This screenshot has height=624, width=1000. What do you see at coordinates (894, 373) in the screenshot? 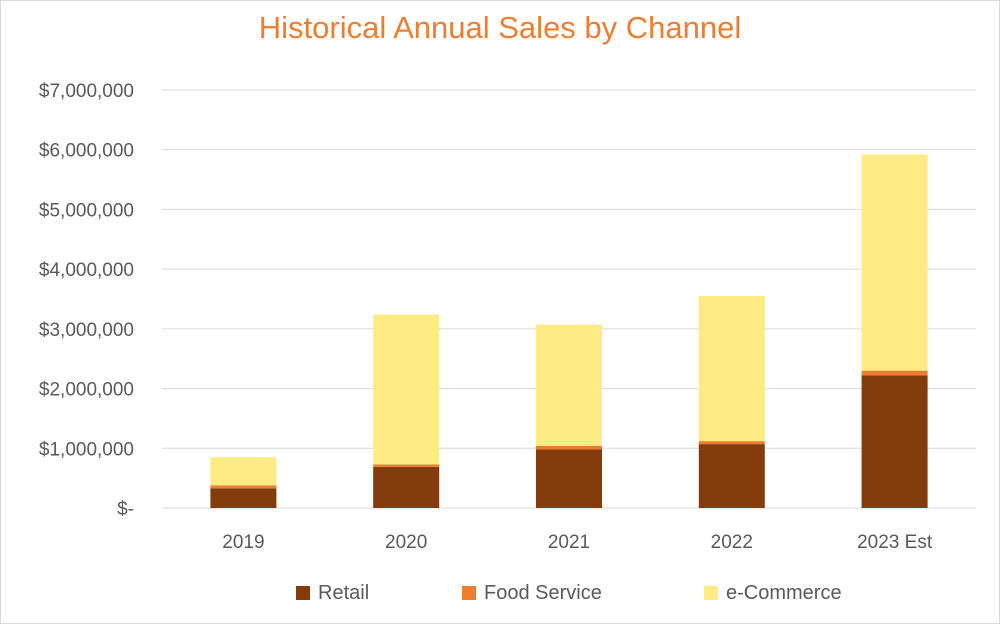
I see `bar-food-service-2023-est` at bounding box center [894, 373].